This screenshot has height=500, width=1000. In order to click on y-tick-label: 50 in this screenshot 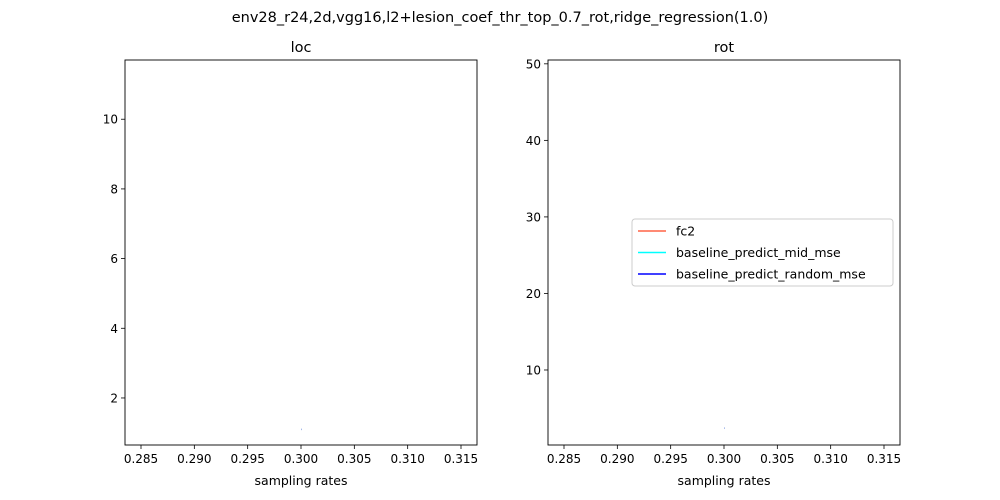, I will do `click(533, 64)`.